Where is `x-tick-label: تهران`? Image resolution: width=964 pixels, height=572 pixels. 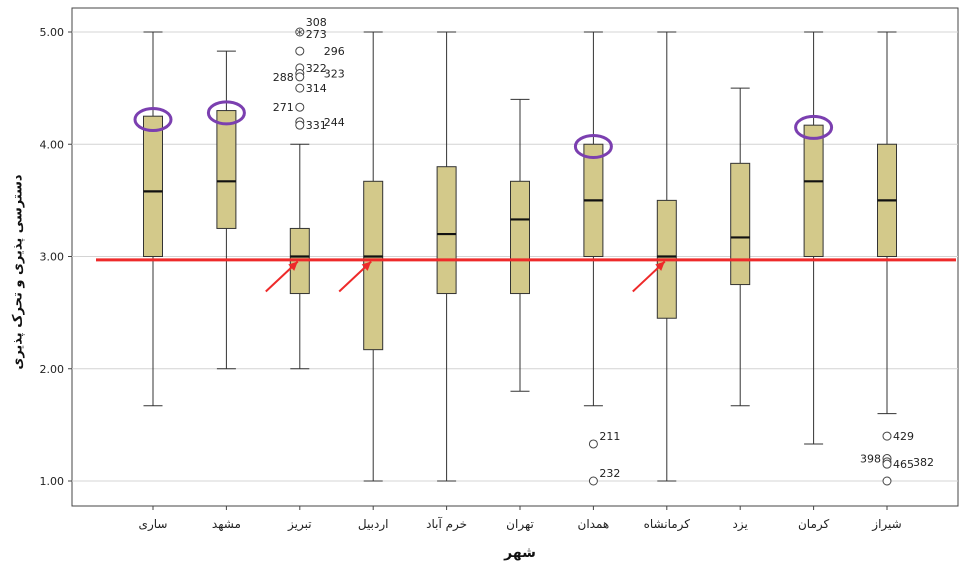
x-tick-label: تهران is located at coordinates (520, 524).